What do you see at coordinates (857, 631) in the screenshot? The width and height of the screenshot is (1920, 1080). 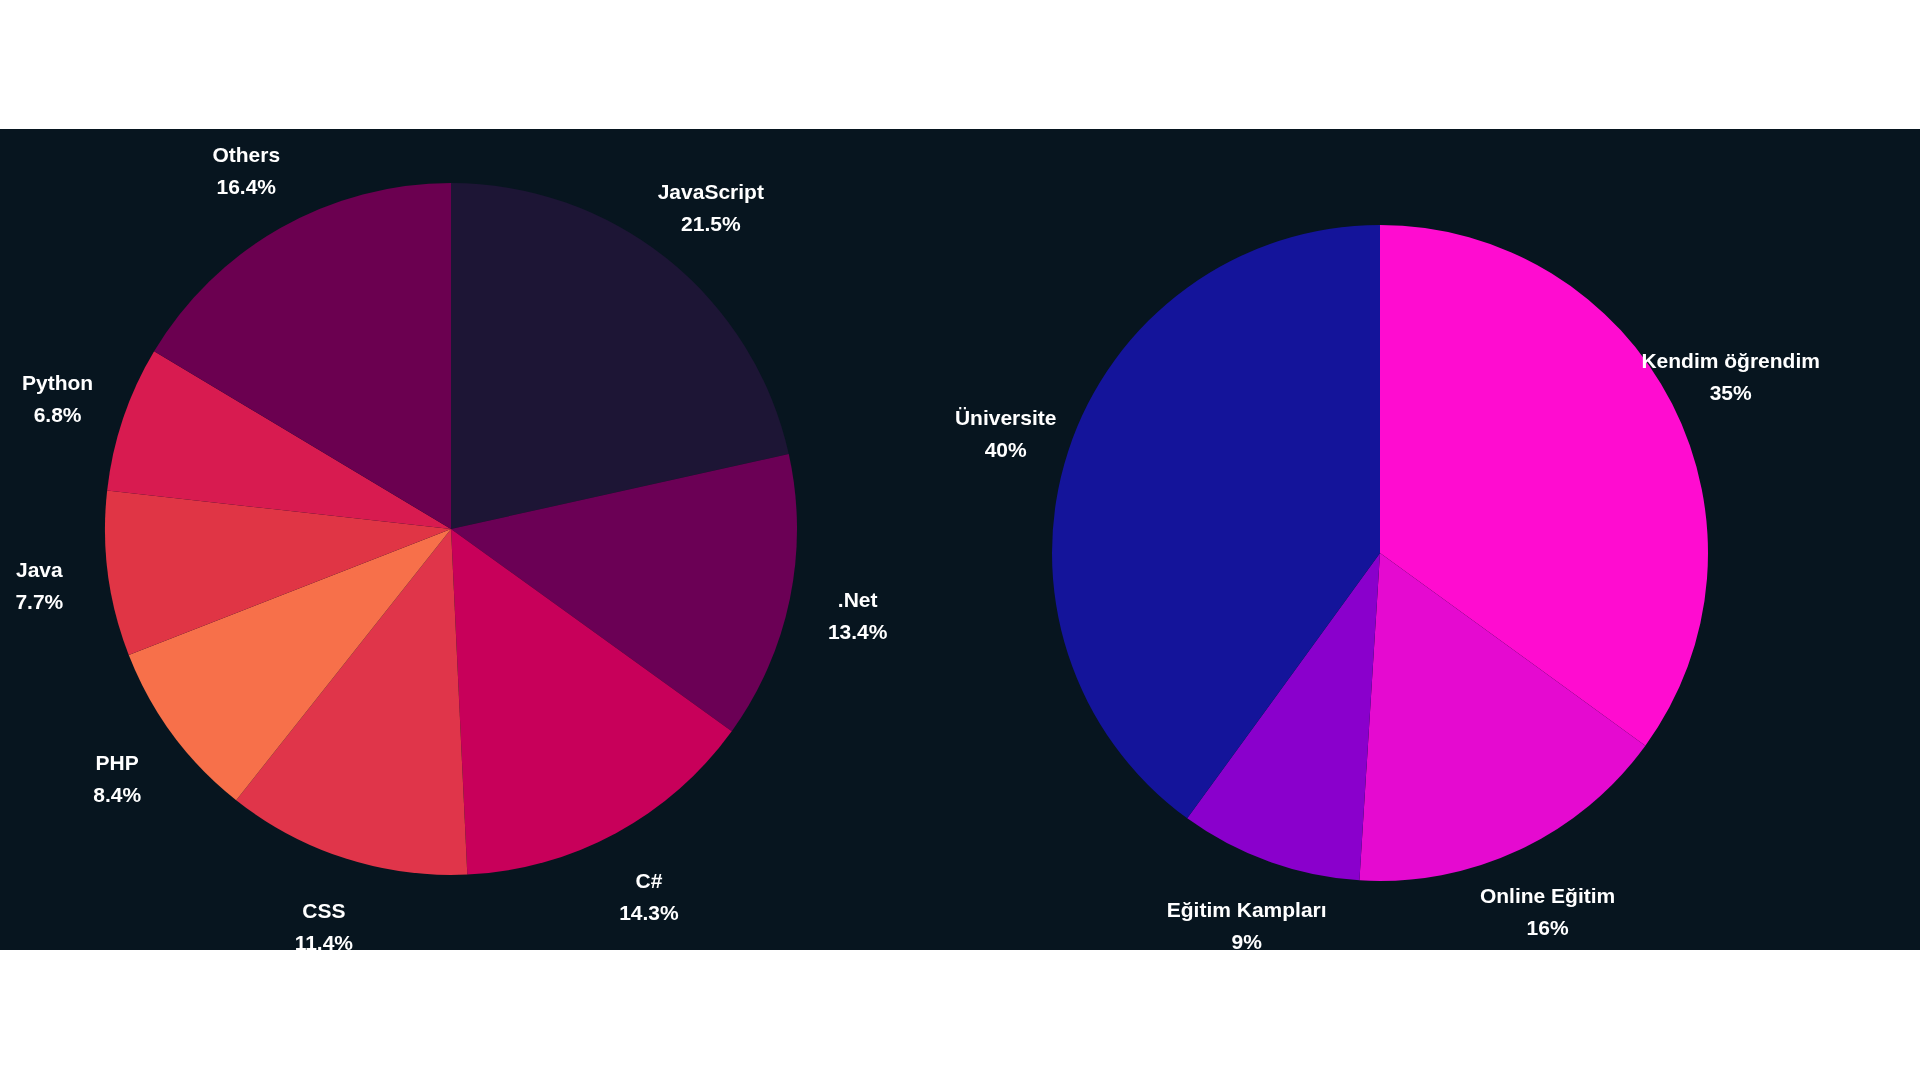 I see `data-label: 13.4%` at bounding box center [857, 631].